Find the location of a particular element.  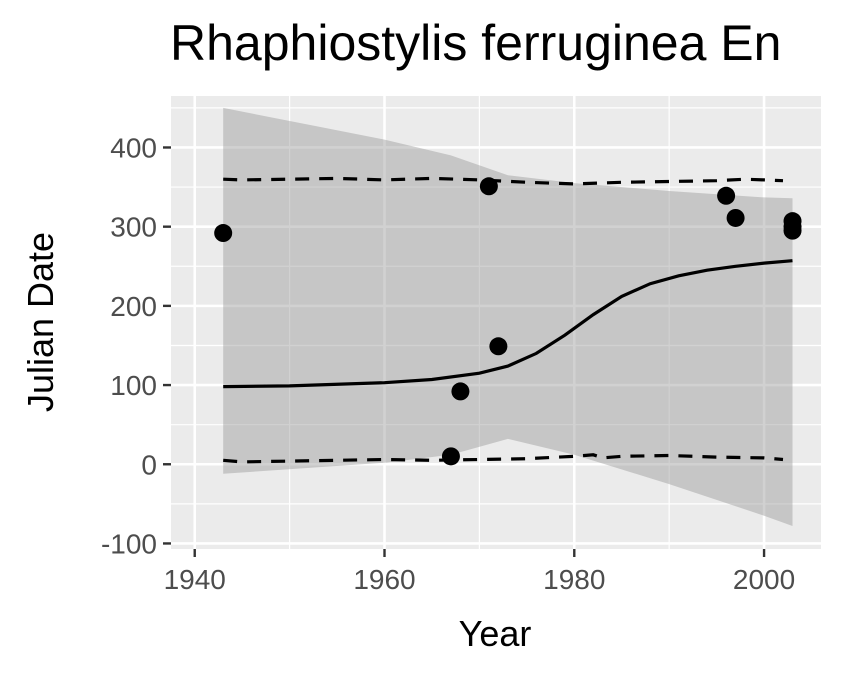

fit-line-path is located at coordinates (508, 324).